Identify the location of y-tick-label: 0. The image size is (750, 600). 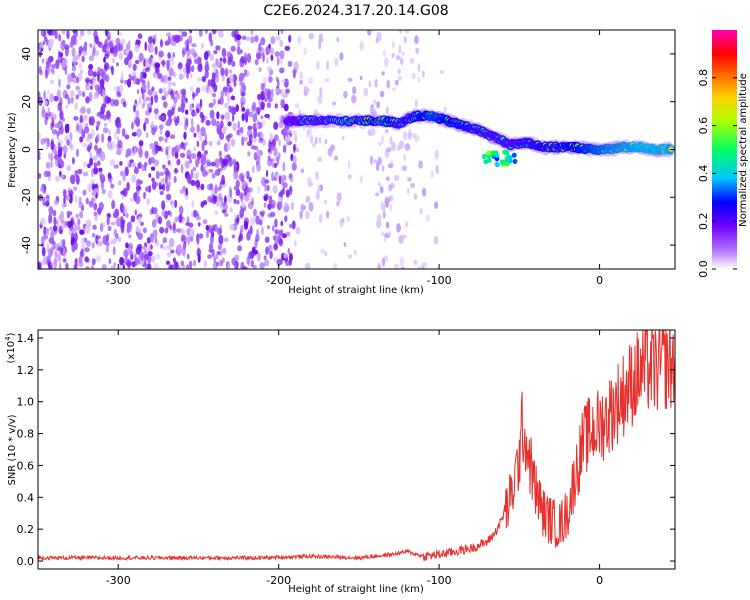
(26, 149).